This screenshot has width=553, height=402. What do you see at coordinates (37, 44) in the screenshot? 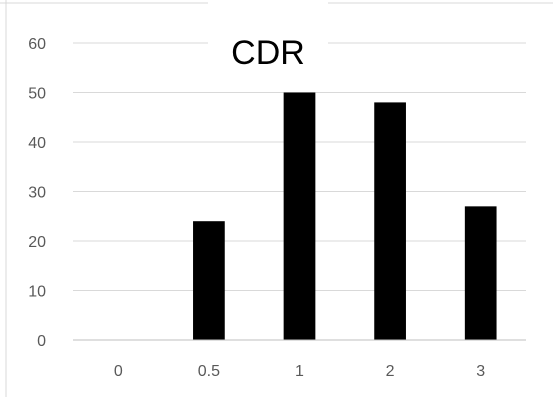
I see `y-tick-label: 60` at bounding box center [37, 44].